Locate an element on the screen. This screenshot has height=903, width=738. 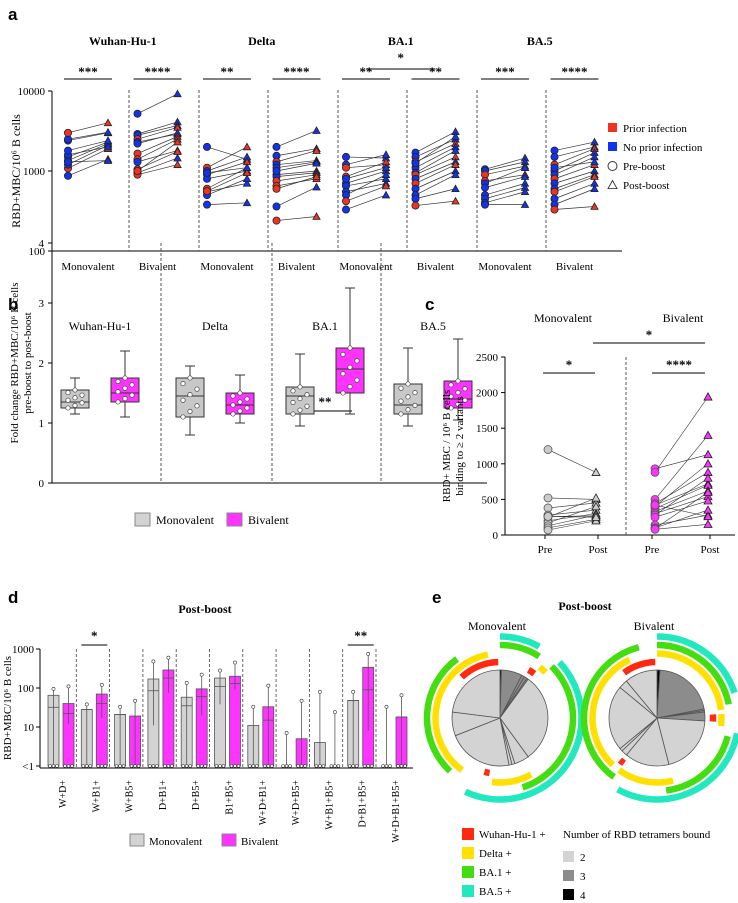
c-x-tick-label: Post is located at coordinates (598, 550).